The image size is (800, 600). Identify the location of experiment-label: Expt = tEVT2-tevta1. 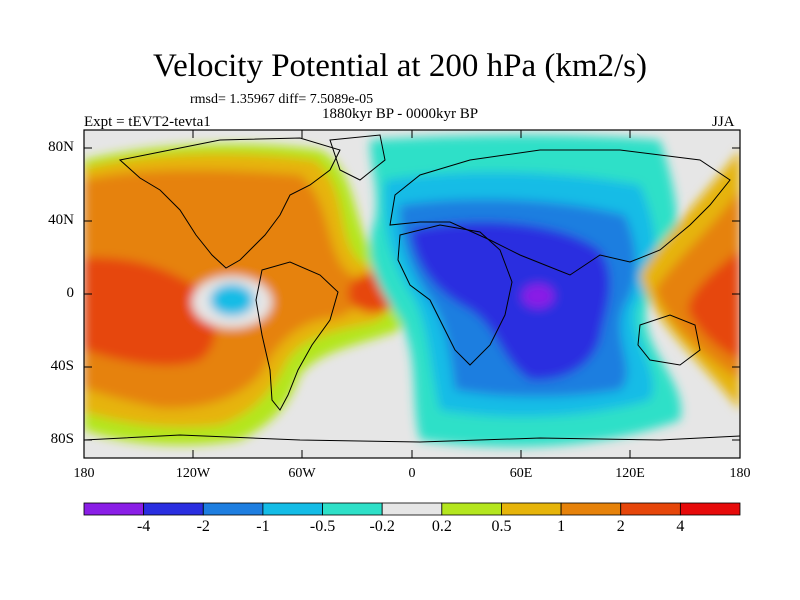
(147, 122).